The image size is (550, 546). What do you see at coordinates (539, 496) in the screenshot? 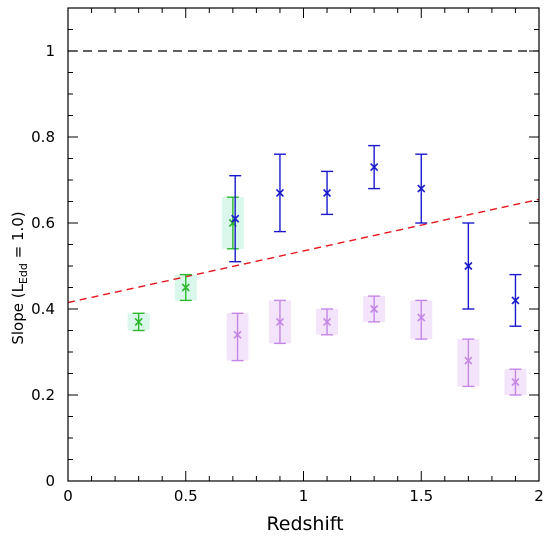
I see `x-tick-label-4: 2` at bounding box center [539, 496].